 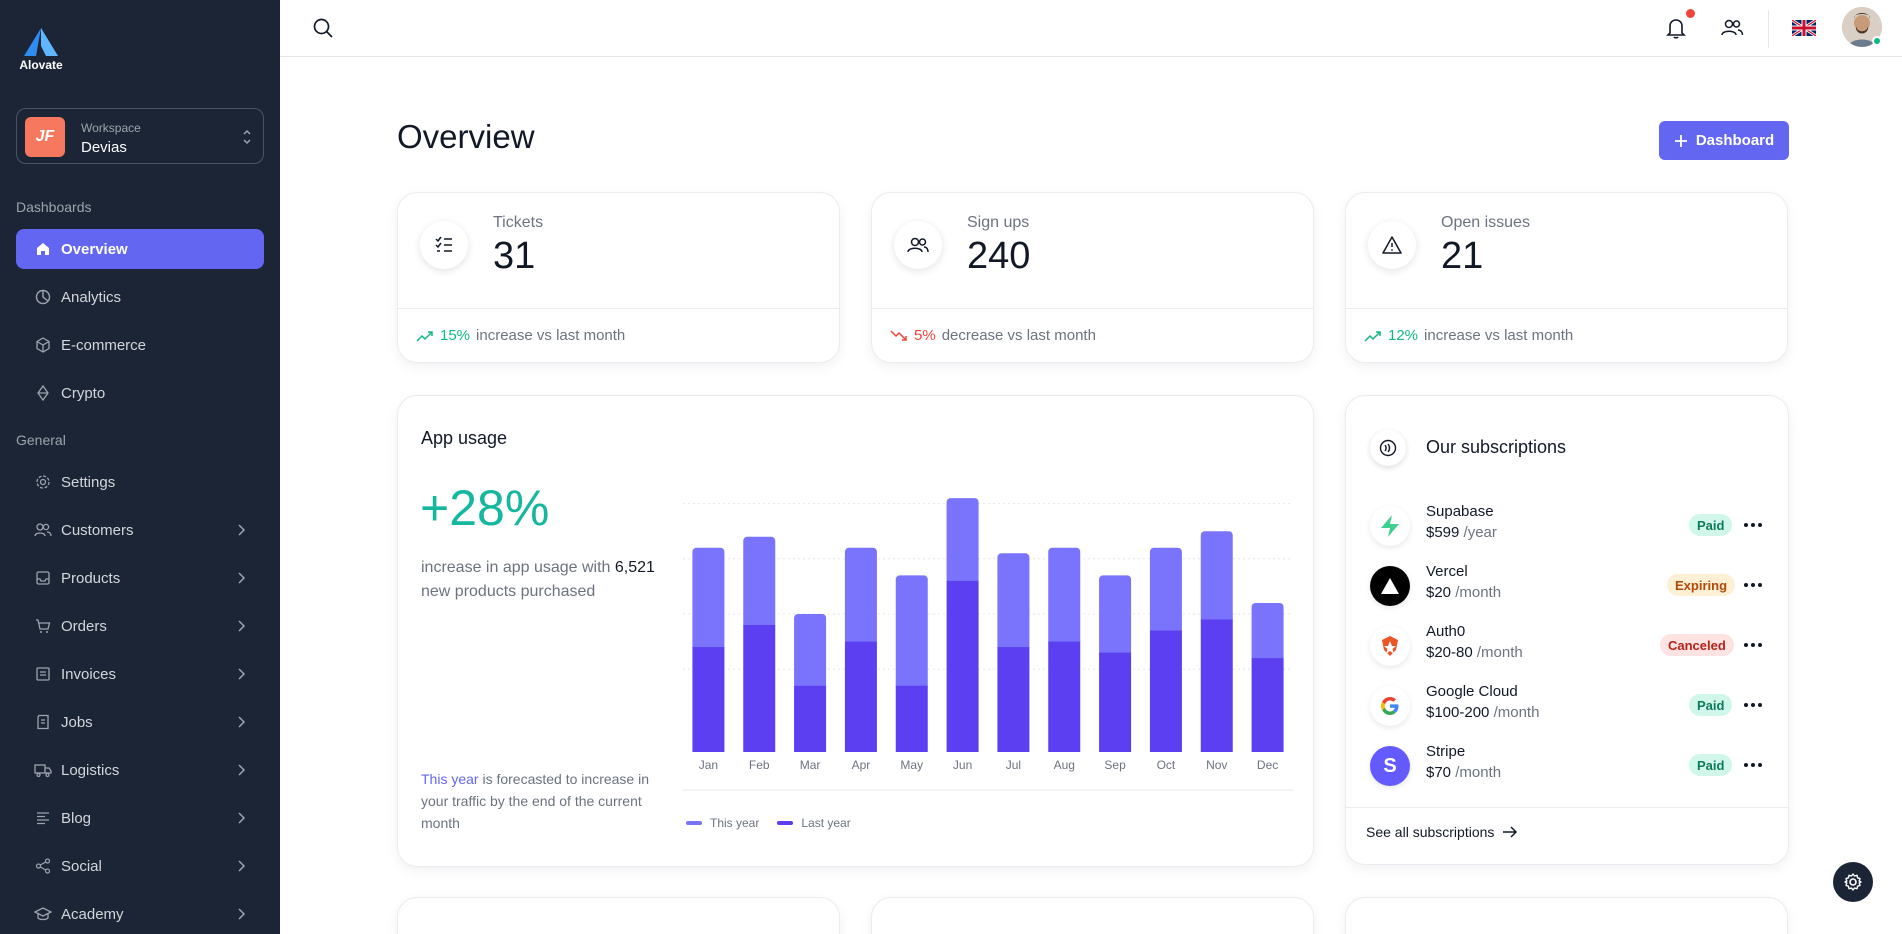 I want to click on subscription-row: Vercel $20 /month Expiring, so click(x=1568, y=584).